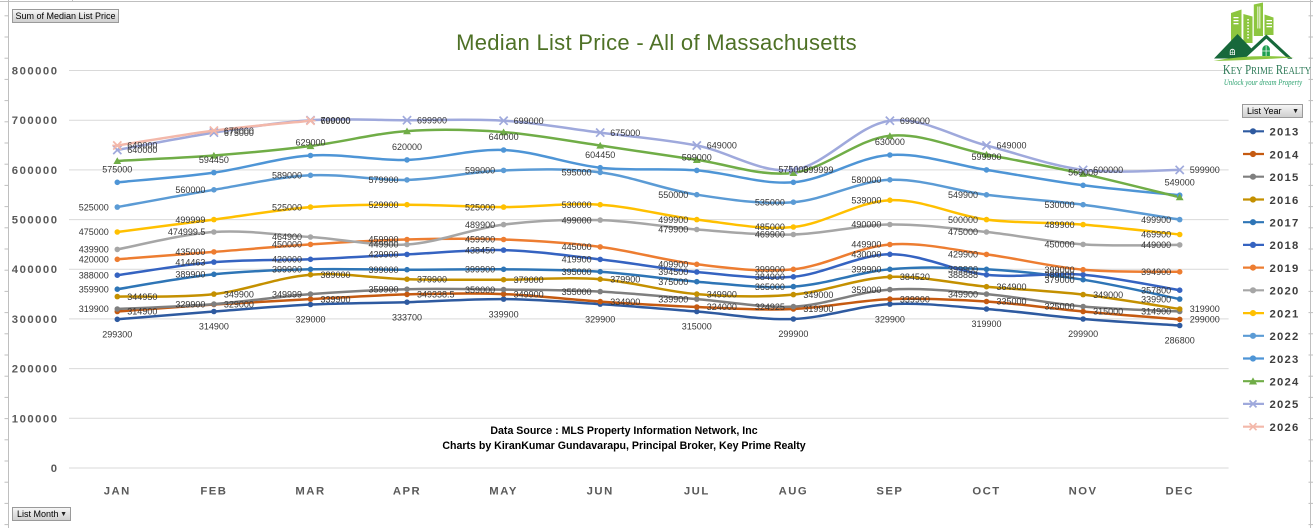  I want to click on svg-text: 379900, so click(432, 279).